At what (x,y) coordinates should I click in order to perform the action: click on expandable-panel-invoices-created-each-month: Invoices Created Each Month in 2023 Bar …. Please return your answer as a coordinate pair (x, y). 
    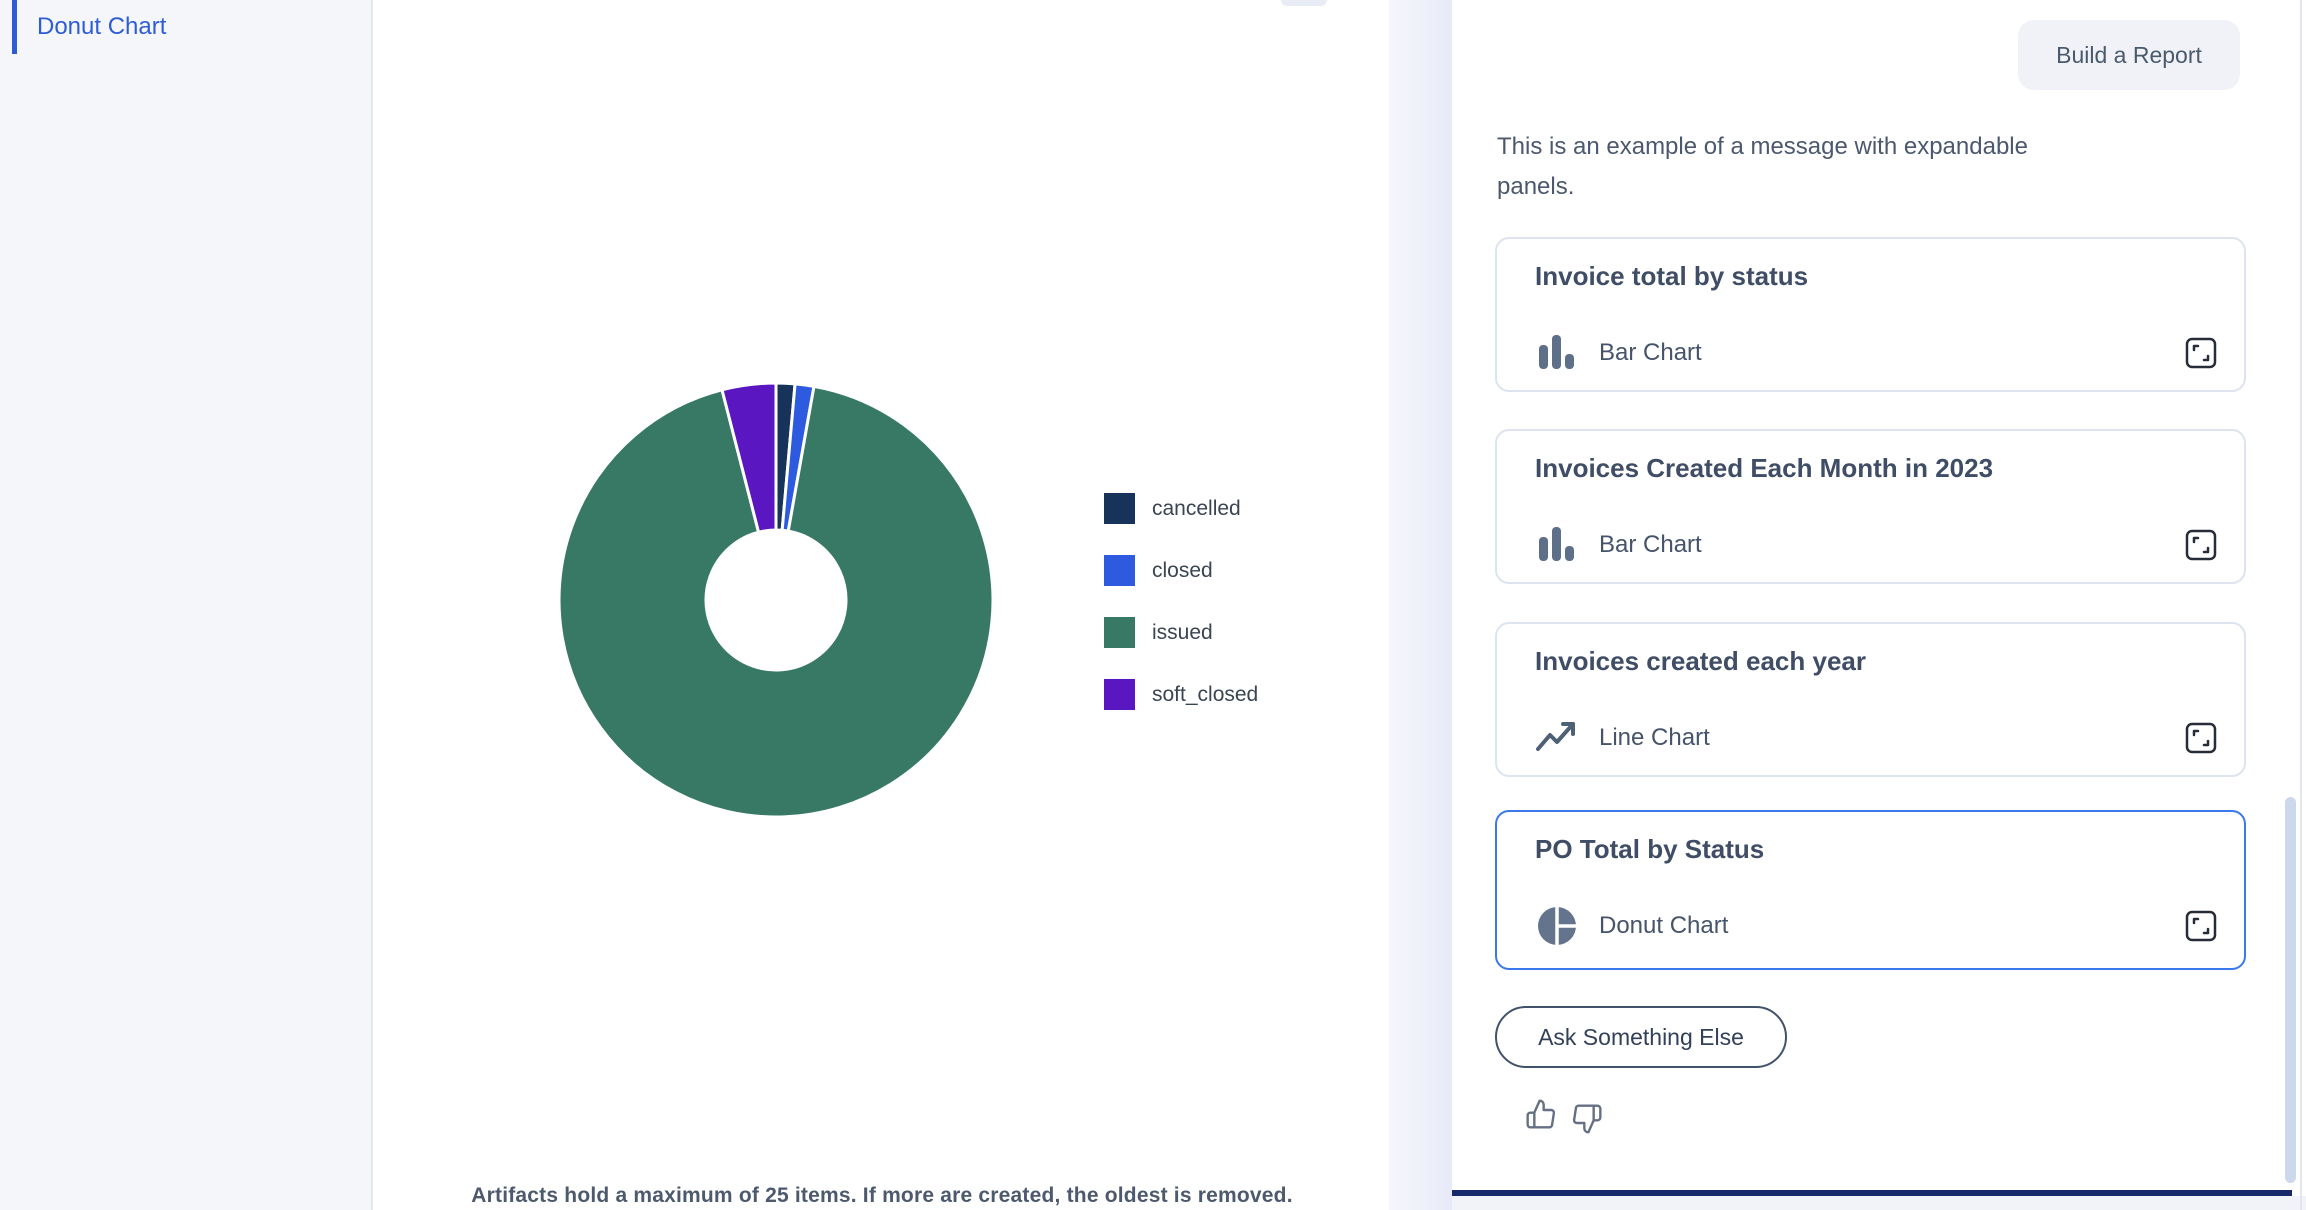
    Looking at the image, I should click on (1870, 506).